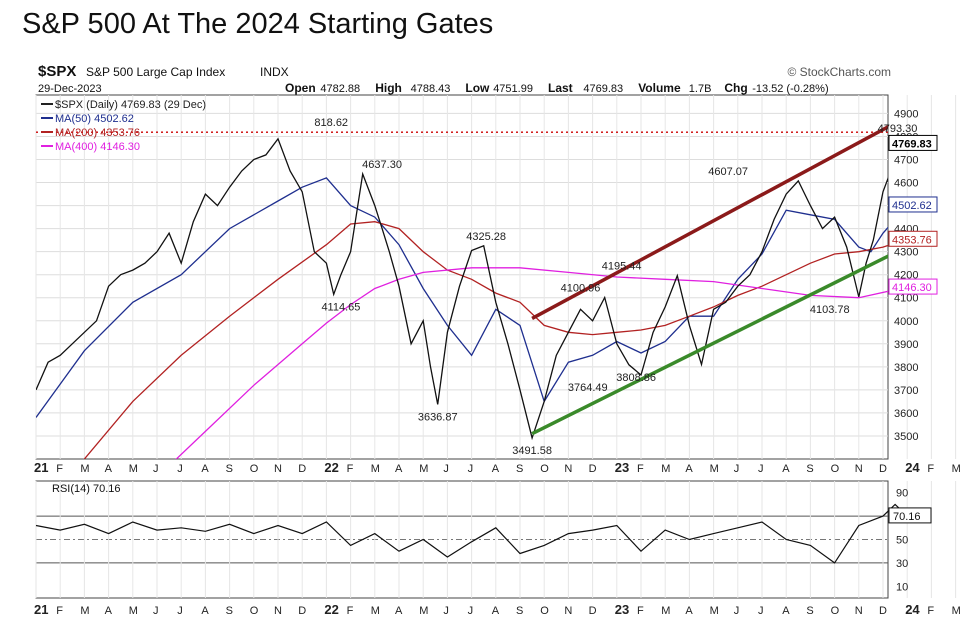 Image resolution: width=960 pixels, height=636 pixels. What do you see at coordinates (906, 253) in the screenshot?
I see `price-tick-label-8: 4300` at bounding box center [906, 253].